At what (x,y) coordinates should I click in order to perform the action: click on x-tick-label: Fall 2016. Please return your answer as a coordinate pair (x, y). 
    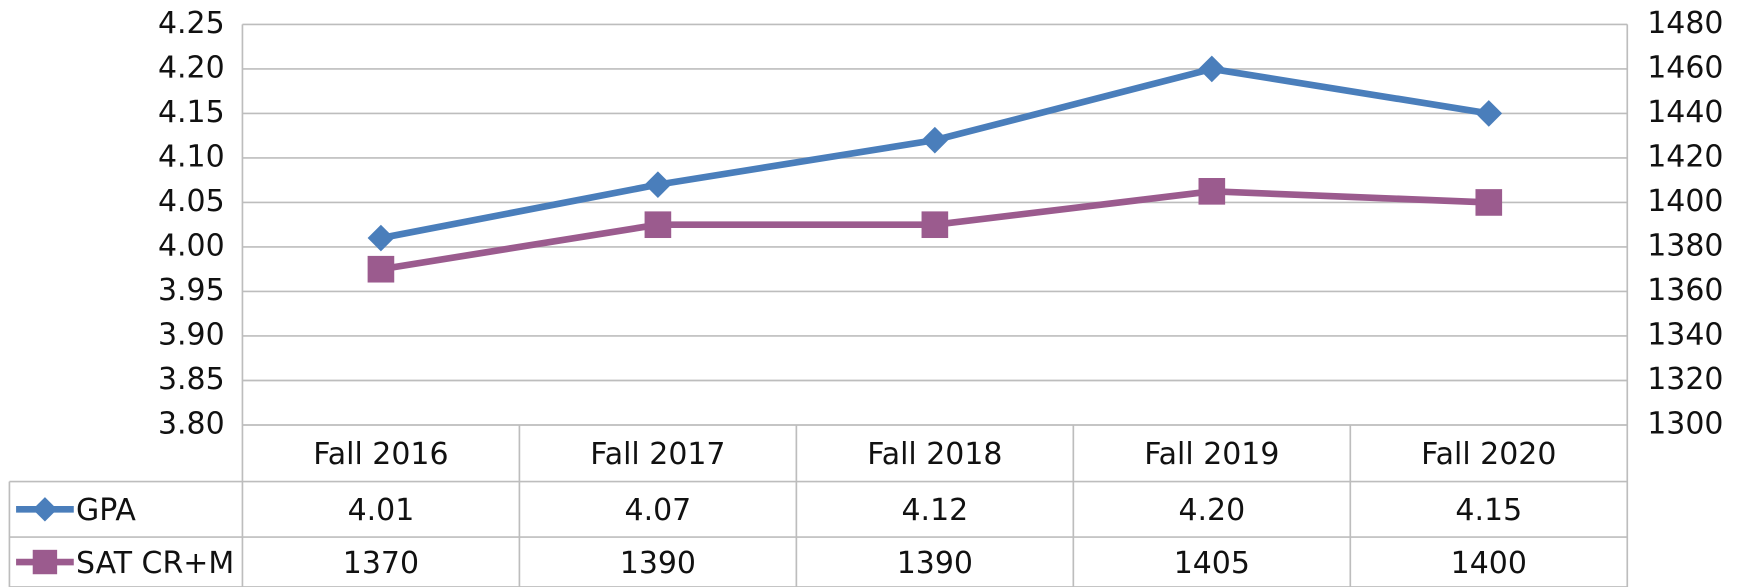
    Looking at the image, I should click on (380, 454).